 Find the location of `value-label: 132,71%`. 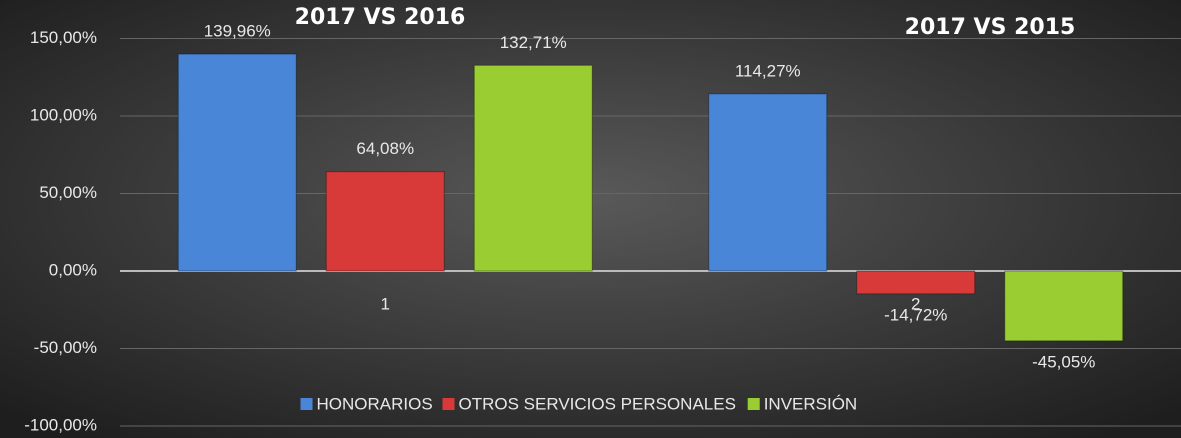

value-label: 132,71% is located at coordinates (533, 42).